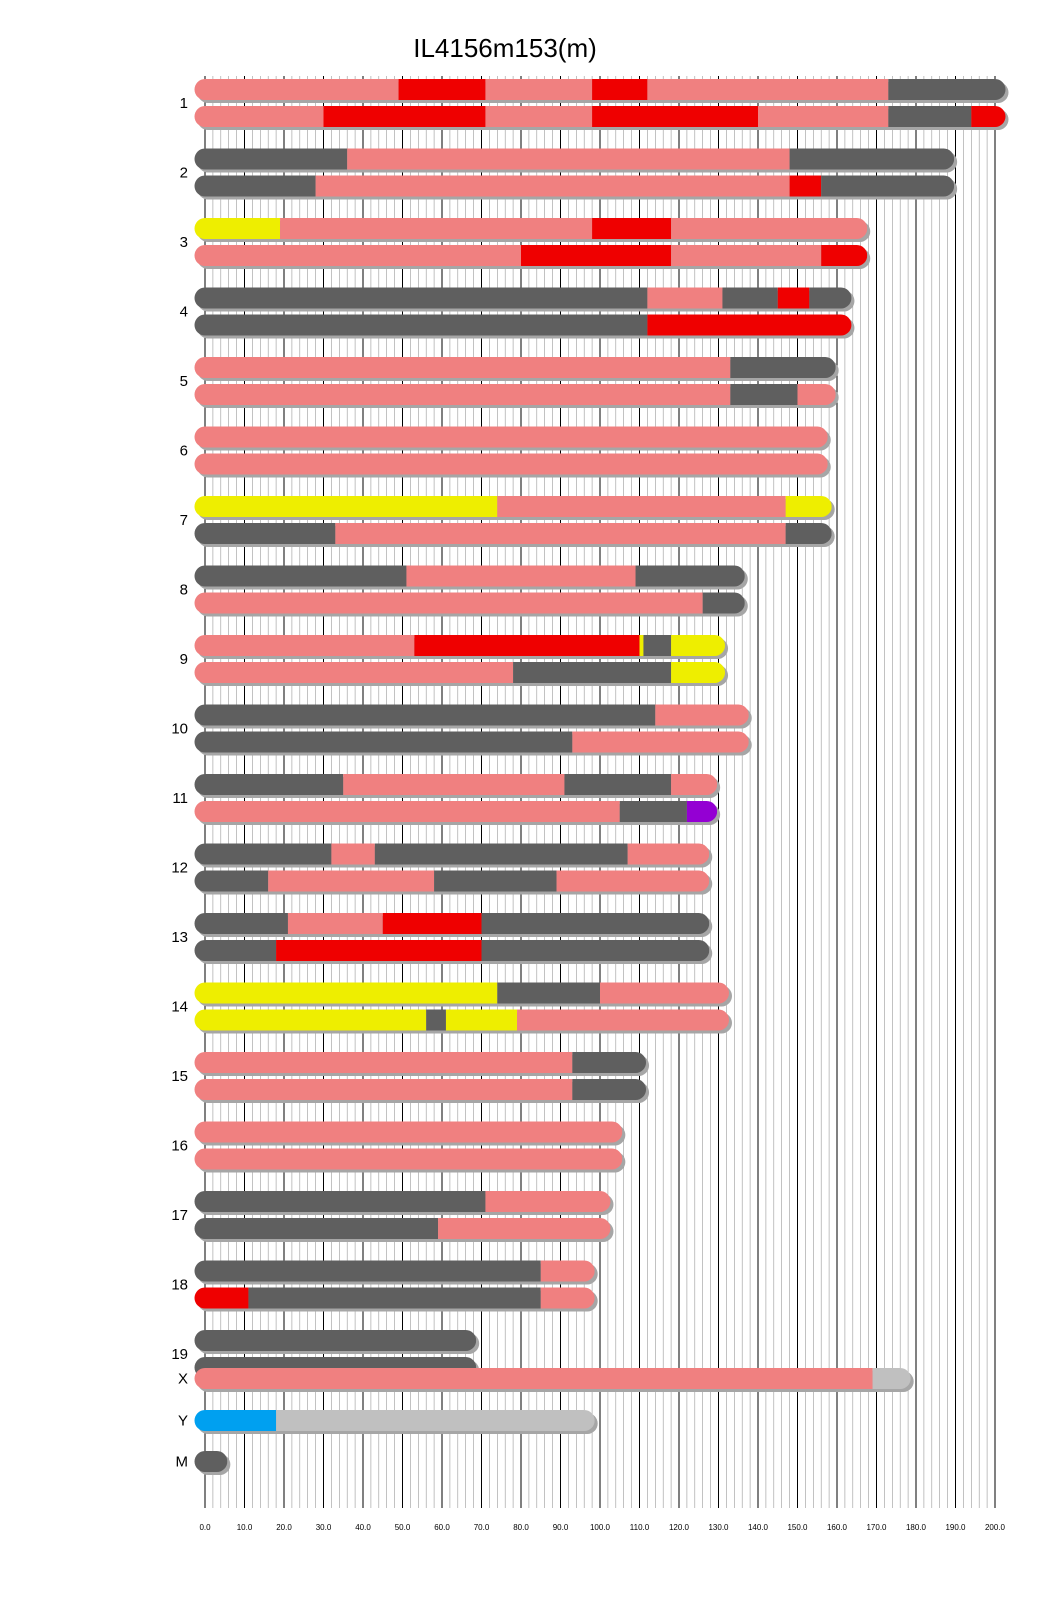  What do you see at coordinates (464, 591) in the screenshot?
I see `chromosome-8: 8` at bounding box center [464, 591].